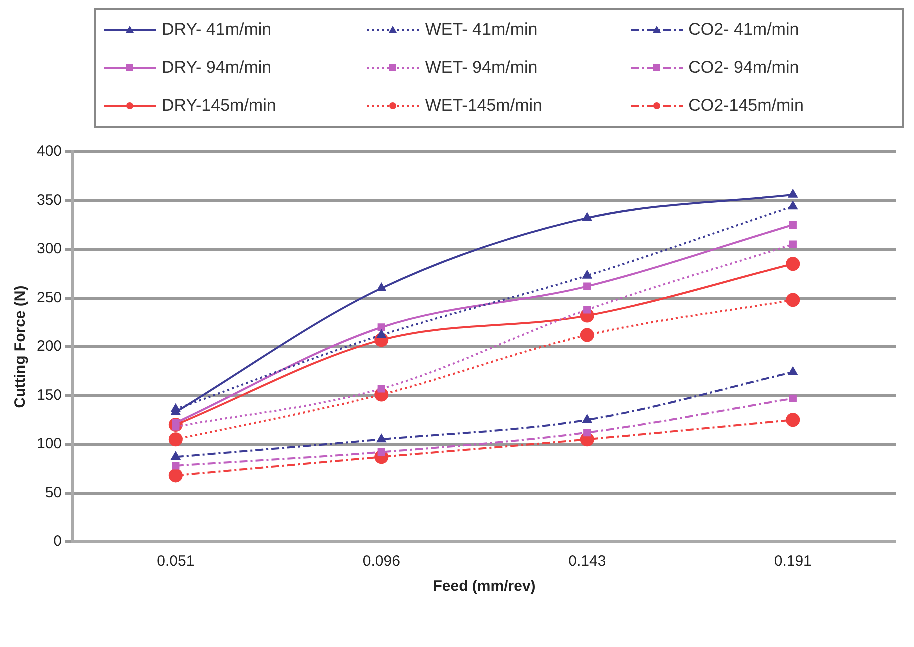 The image size is (914, 647). What do you see at coordinates (793, 561) in the screenshot?
I see `x-tick-label: 0.191` at bounding box center [793, 561].